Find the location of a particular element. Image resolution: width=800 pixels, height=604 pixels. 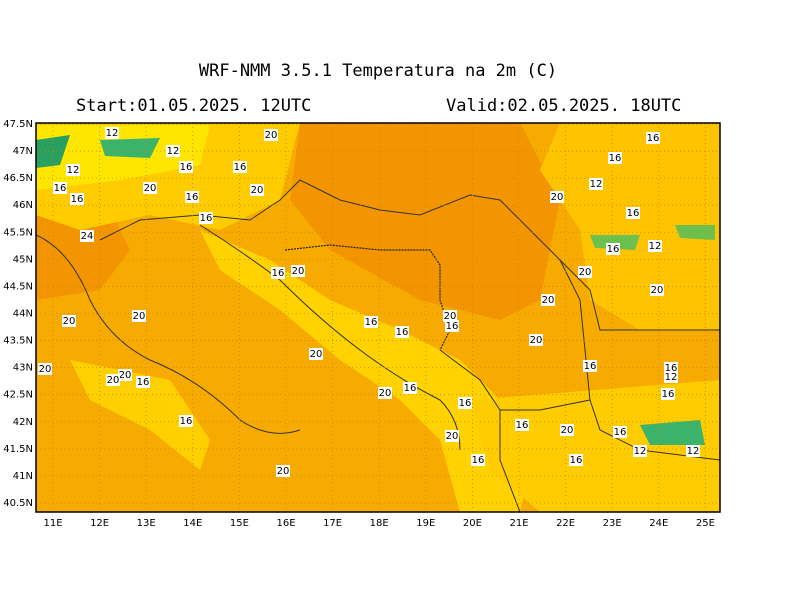

warm-area is located at coordinates (425, 221).